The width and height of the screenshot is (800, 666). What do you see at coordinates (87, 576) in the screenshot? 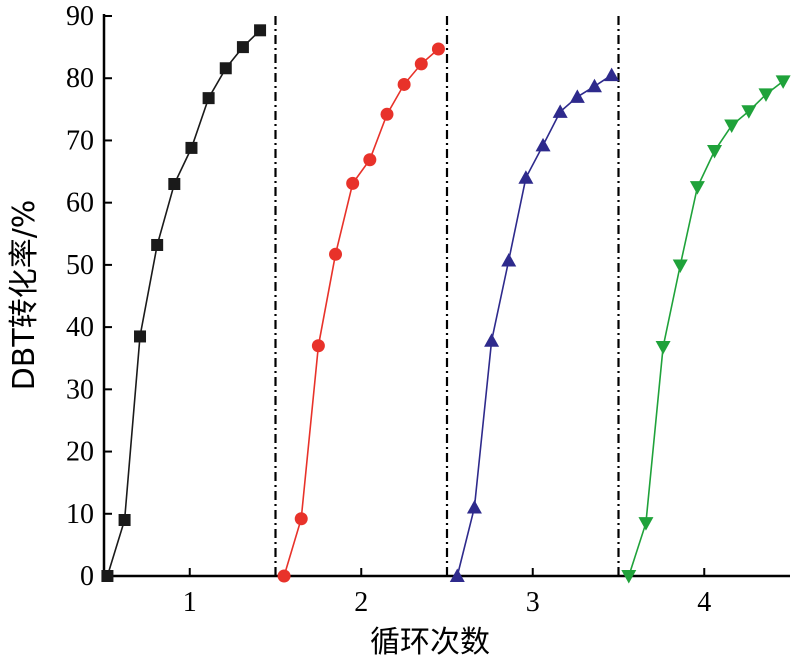
I see `y-tick-label: 0` at bounding box center [87, 576].